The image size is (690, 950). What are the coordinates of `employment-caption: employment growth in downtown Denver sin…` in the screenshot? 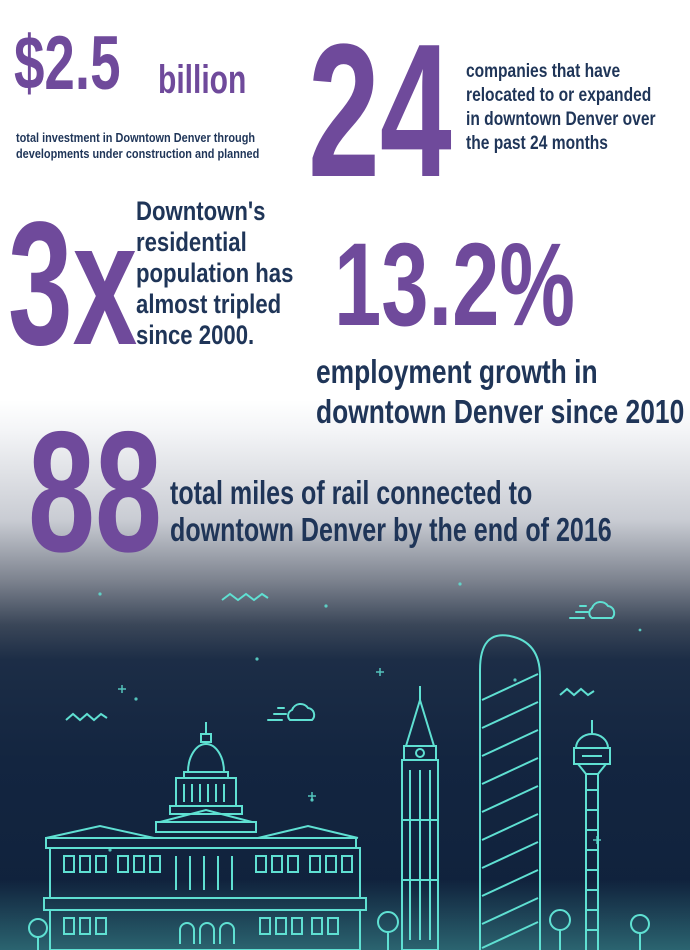 It's located at (500, 391).